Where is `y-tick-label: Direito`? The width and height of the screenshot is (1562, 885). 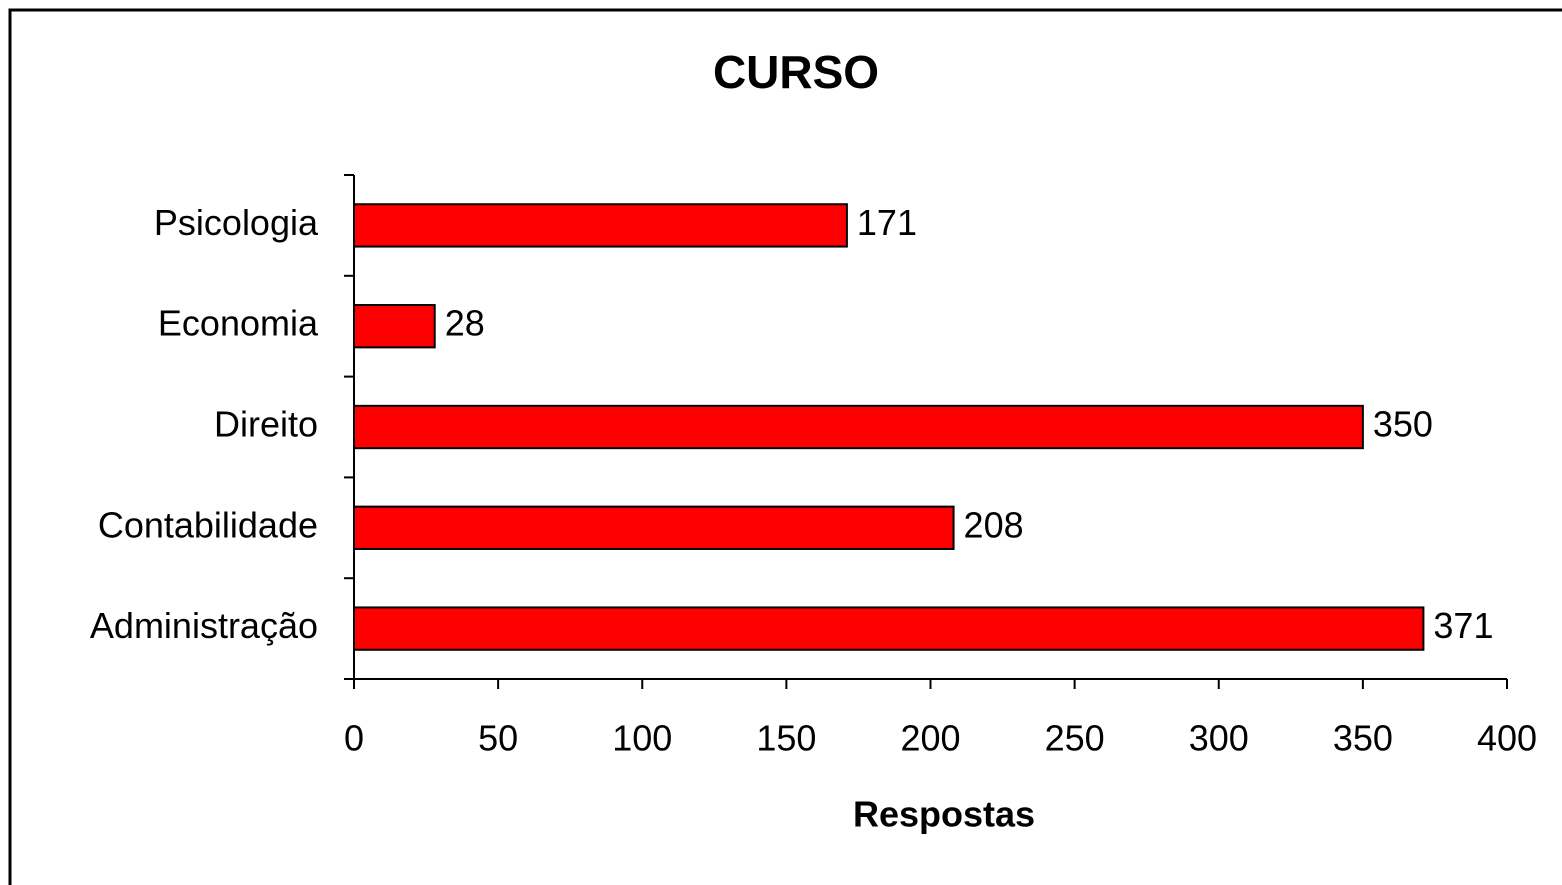
y-tick-label: Direito is located at coordinates (266, 424).